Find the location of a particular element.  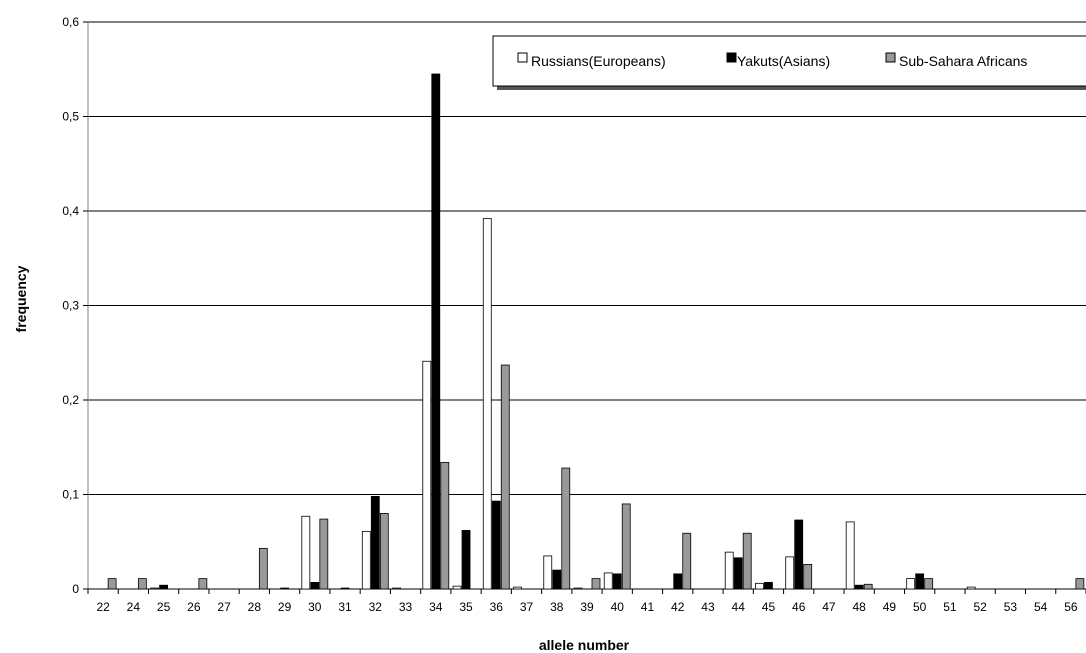

x-tick-label: 29 is located at coordinates (285, 607).